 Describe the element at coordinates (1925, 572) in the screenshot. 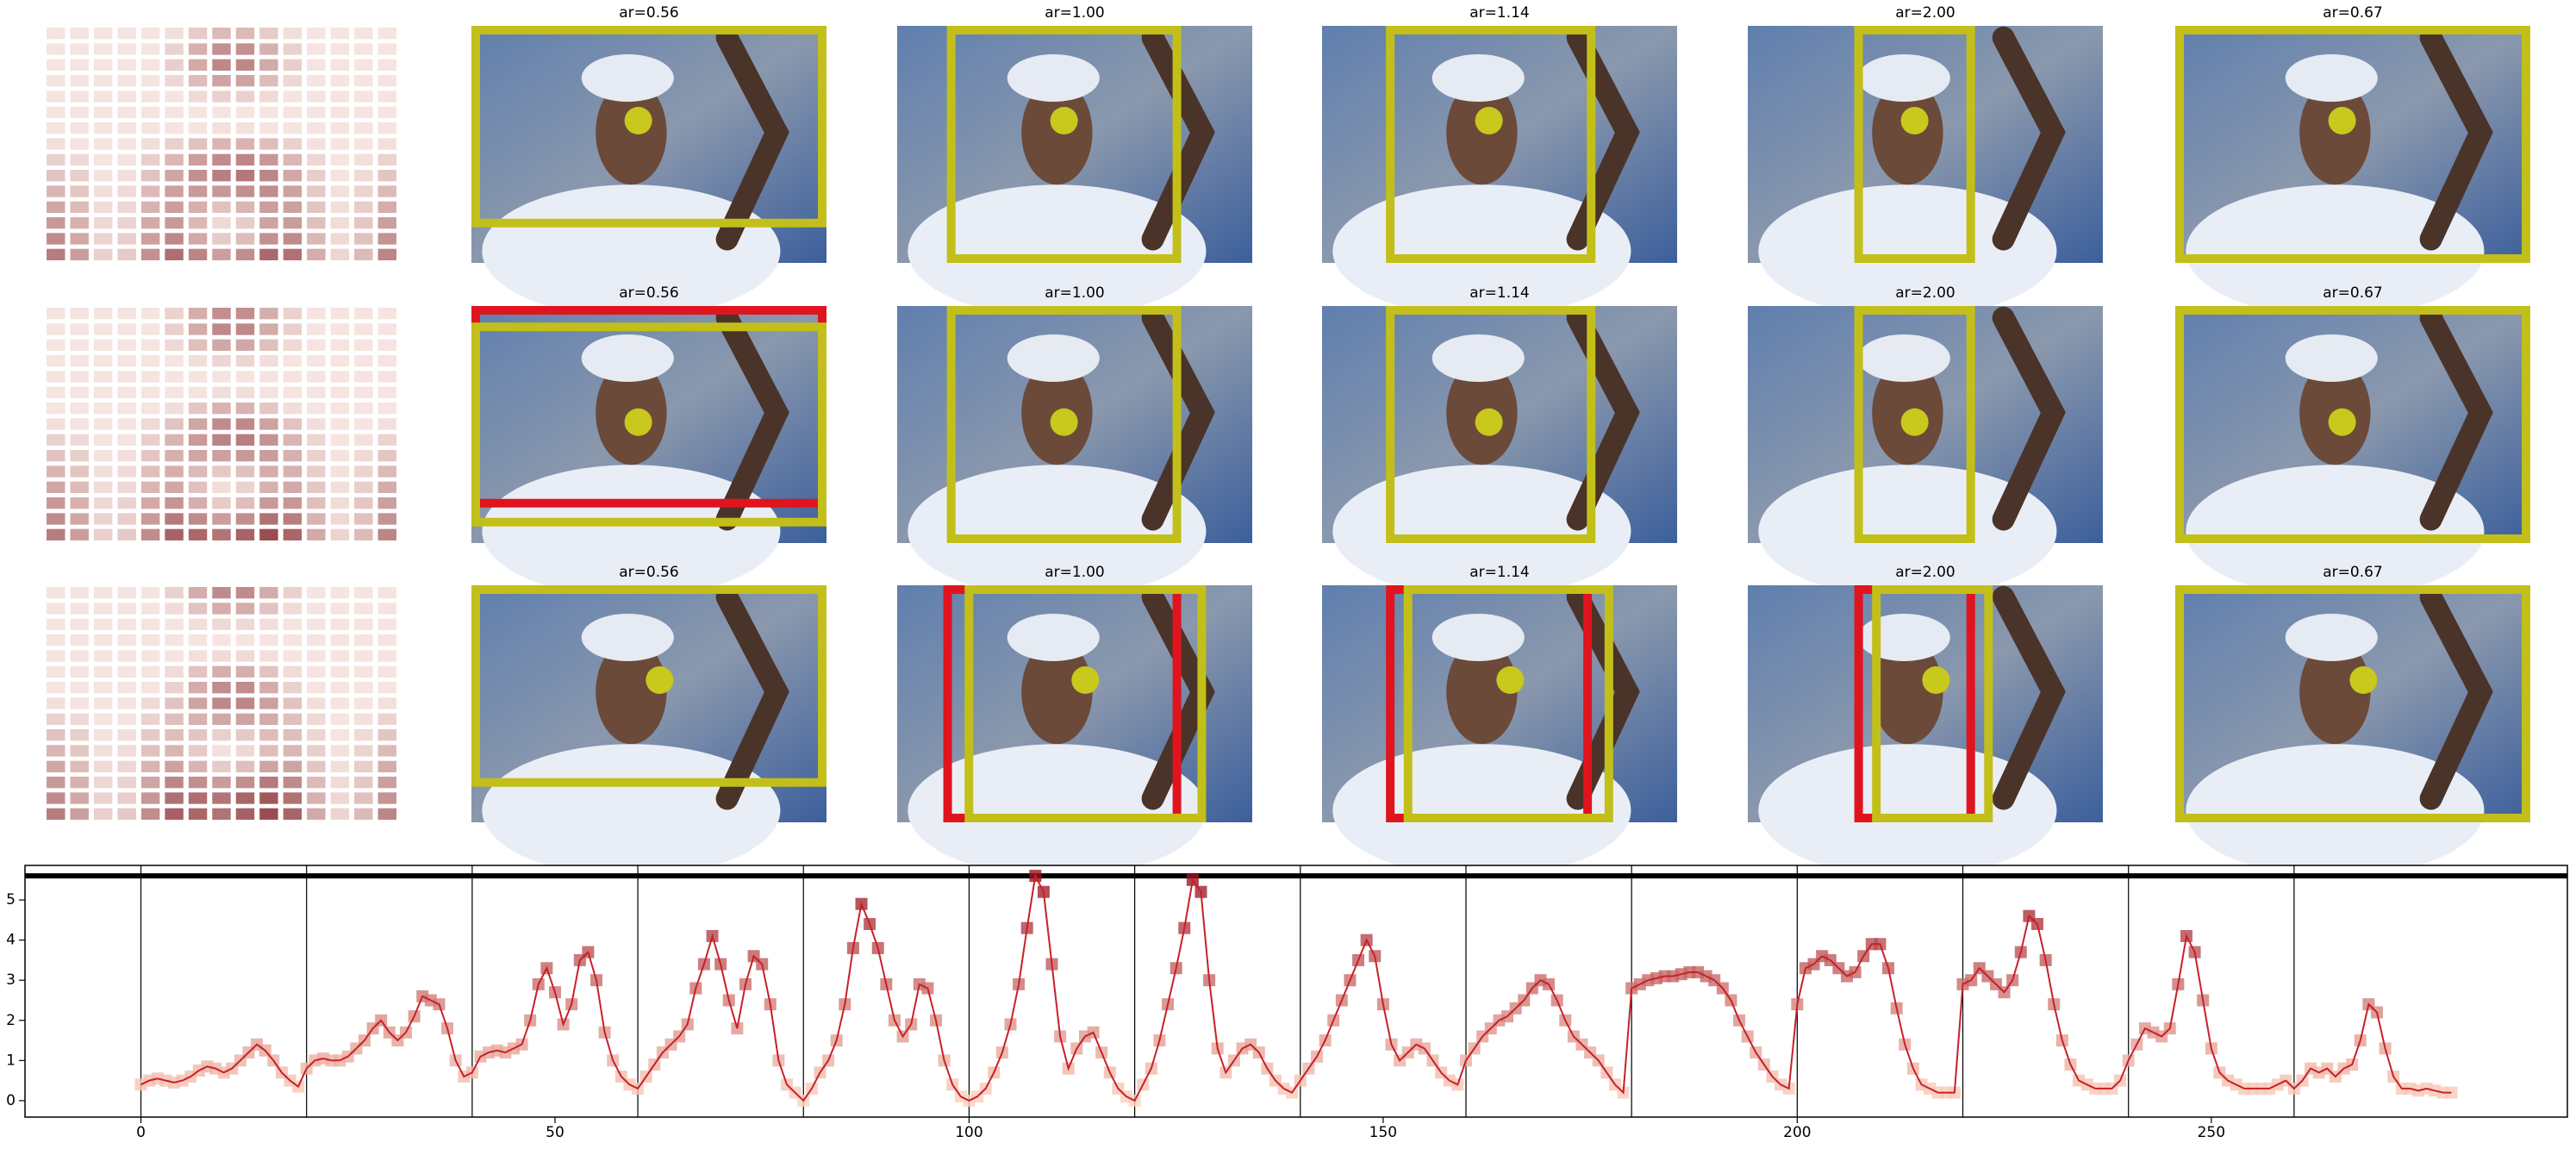

I see `panel-title: ar=2.00` at that location.